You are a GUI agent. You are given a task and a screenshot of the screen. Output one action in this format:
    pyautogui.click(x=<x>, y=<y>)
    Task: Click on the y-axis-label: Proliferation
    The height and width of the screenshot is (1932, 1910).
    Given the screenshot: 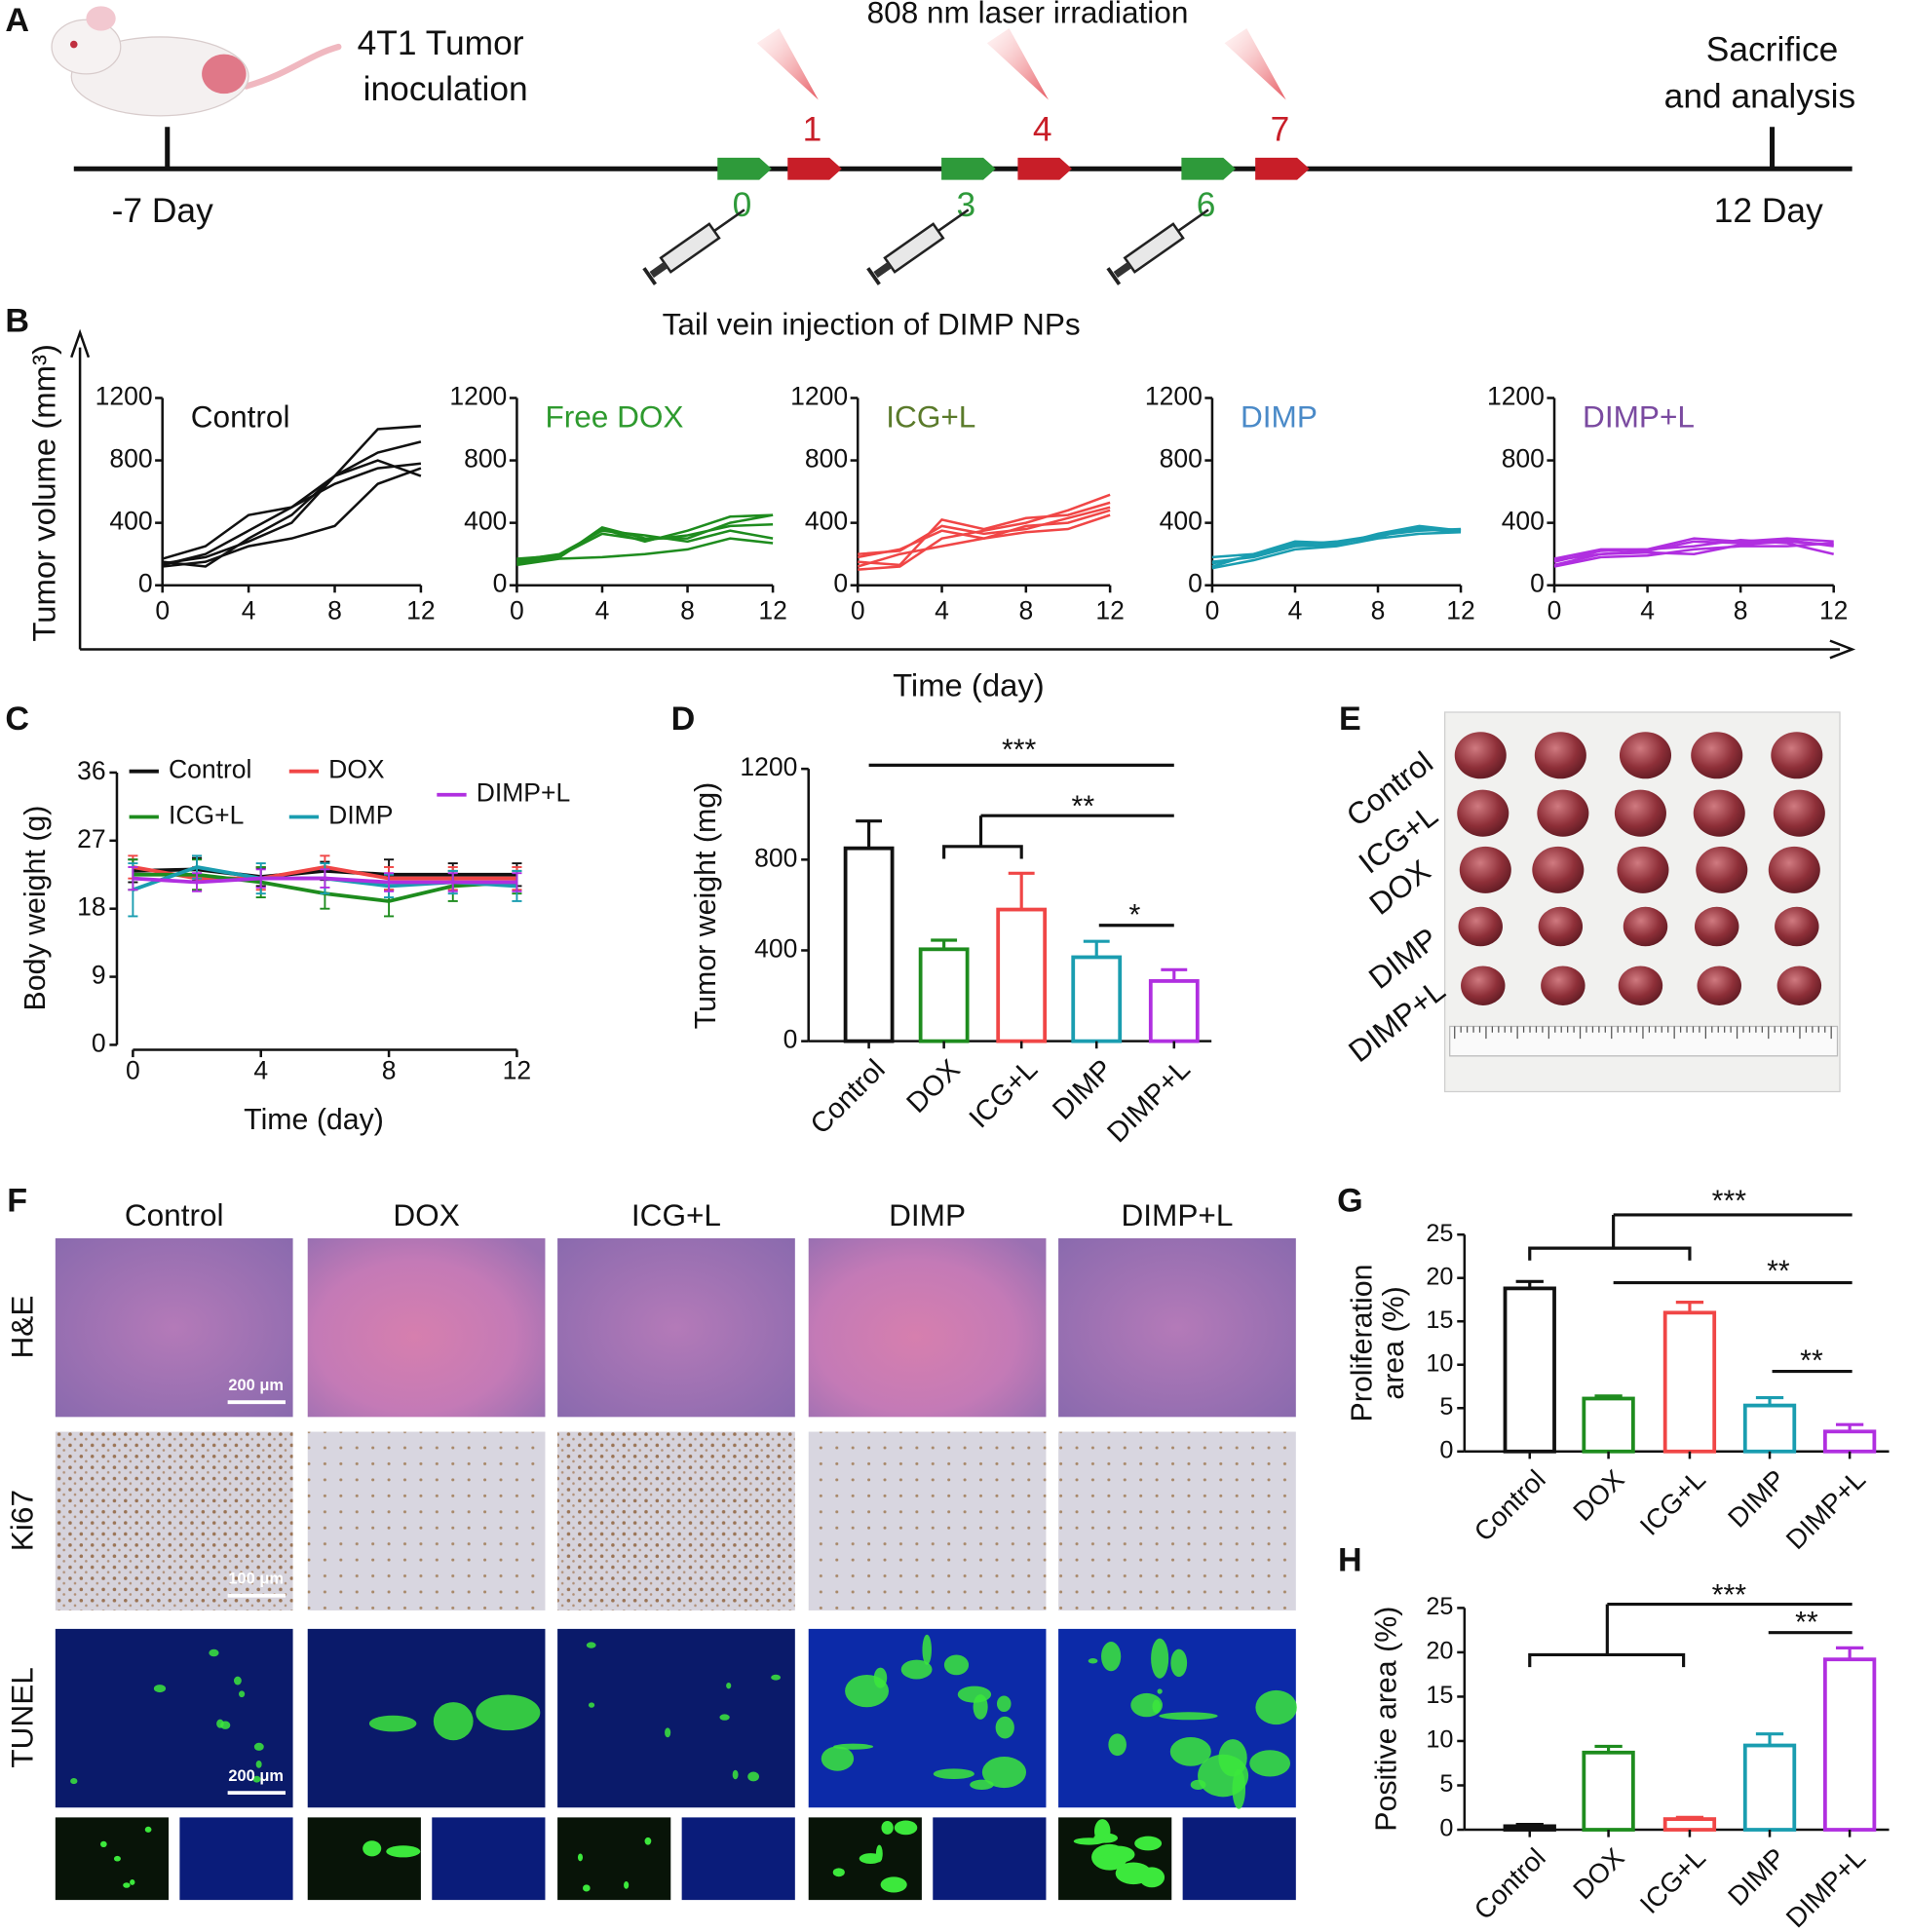 What is the action you would take?
    pyautogui.click(x=1362, y=1343)
    